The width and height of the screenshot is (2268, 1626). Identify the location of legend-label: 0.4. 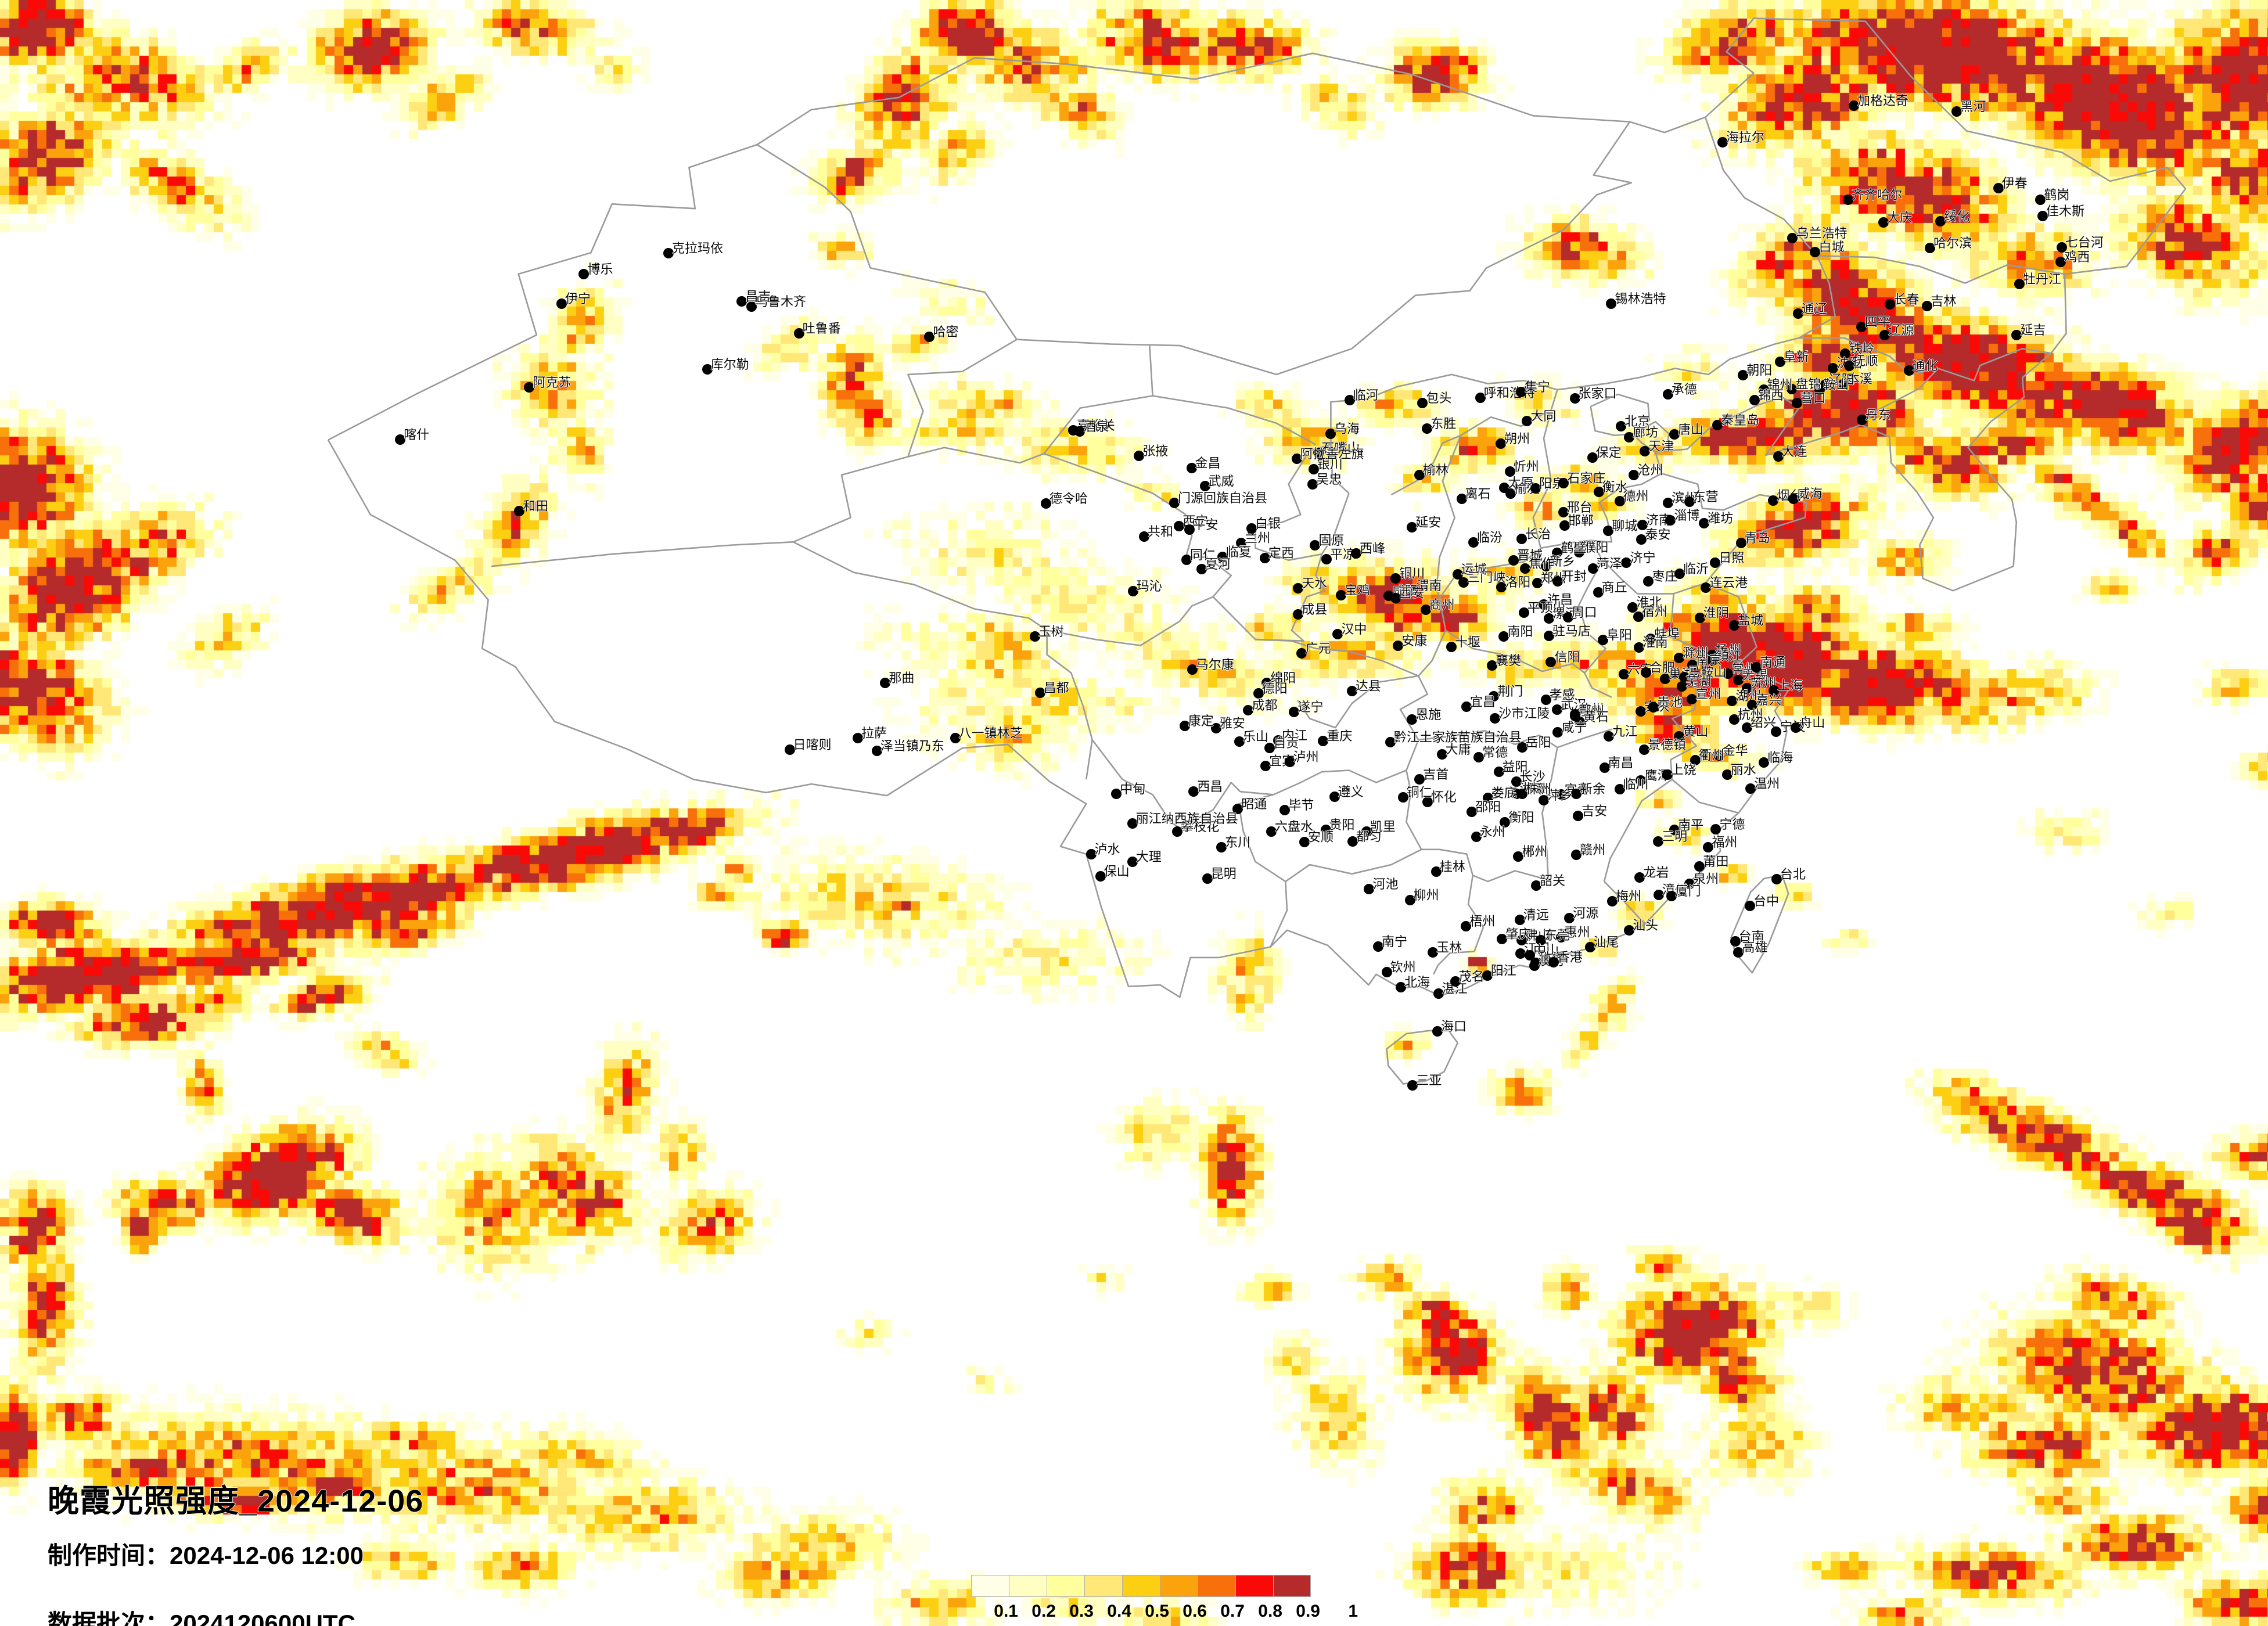
(1119, 1612).